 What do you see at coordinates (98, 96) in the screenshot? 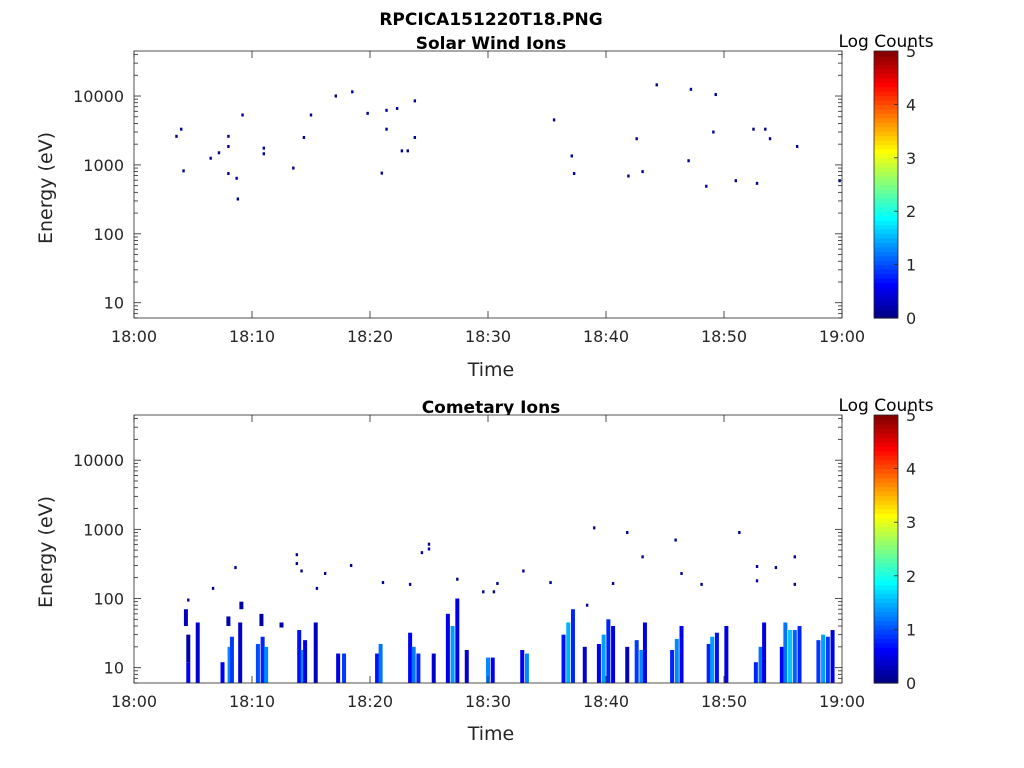
I see `solar-wind-y-tick-label: 10000` at bounding box center [98, 96].